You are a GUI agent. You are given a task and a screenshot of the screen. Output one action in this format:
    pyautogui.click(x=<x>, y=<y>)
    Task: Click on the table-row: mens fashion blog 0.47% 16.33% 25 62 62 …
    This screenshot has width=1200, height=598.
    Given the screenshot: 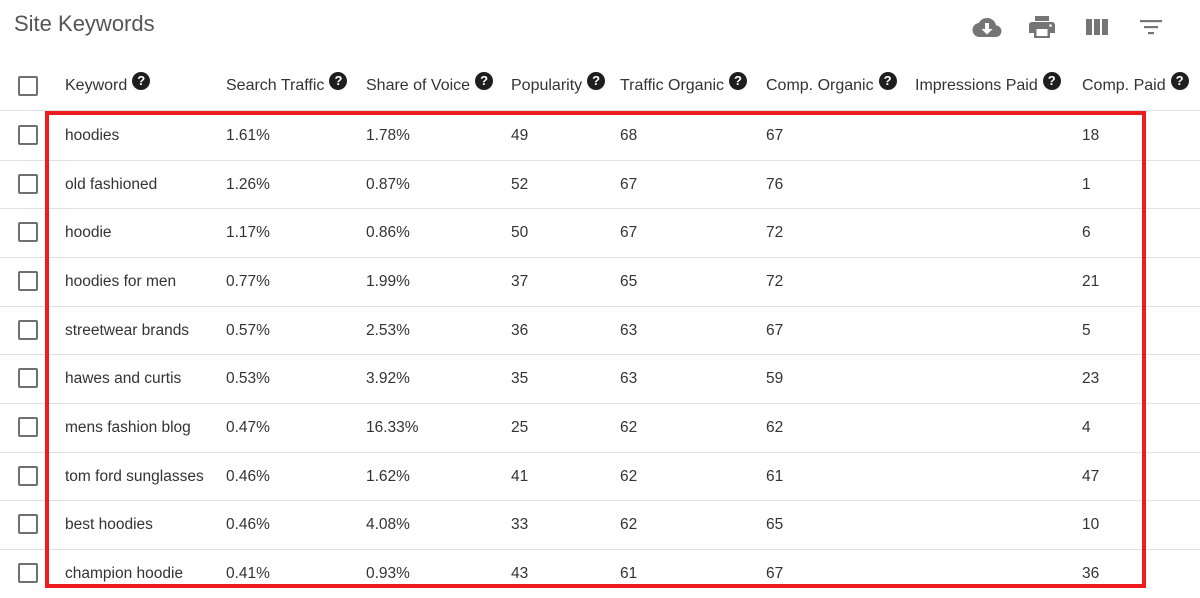 What is the action you would take?
    pyautogui.click(x=600, y=427)
    